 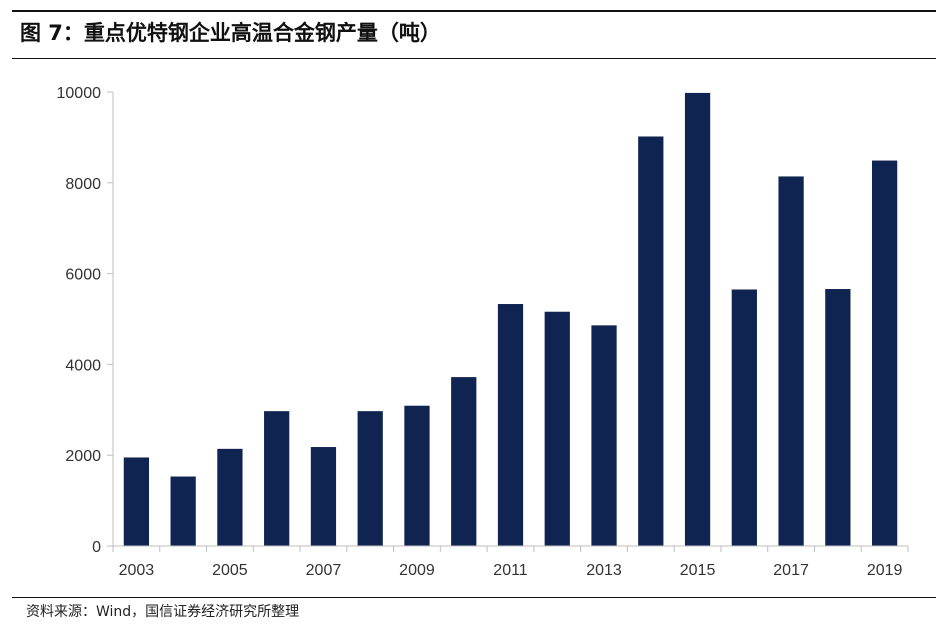 I want to click on y-tick-label: 10000, so click(x=79, y=93).